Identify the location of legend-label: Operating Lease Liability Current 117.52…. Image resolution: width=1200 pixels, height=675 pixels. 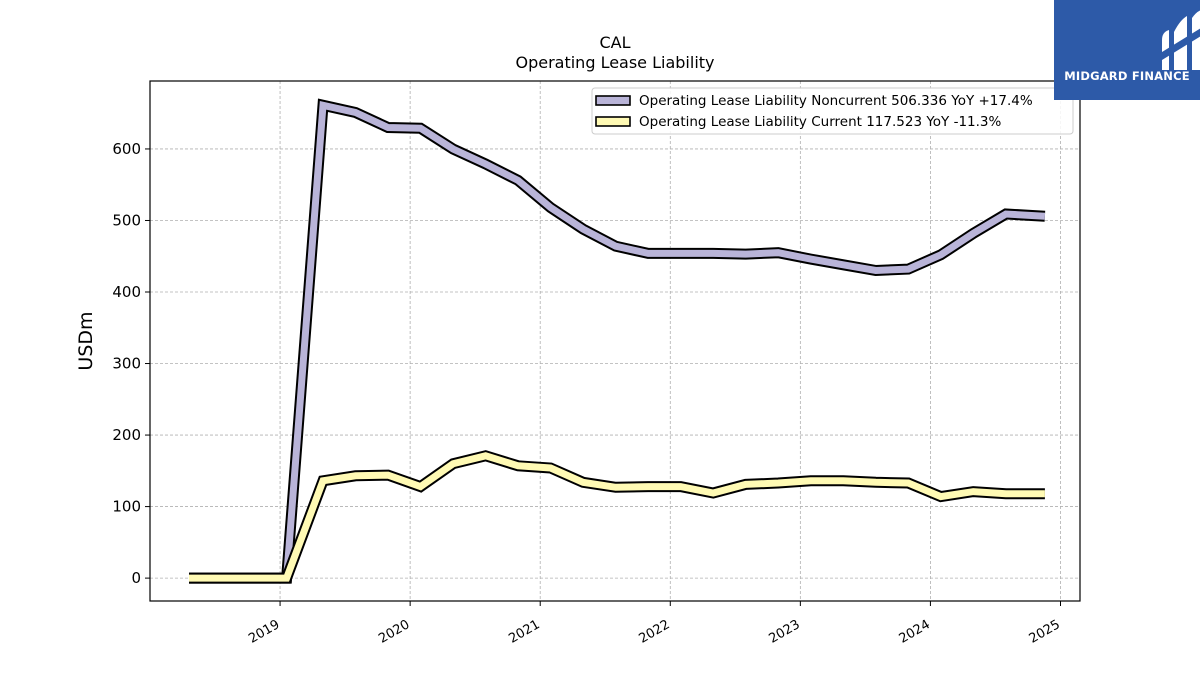
(820, 122).